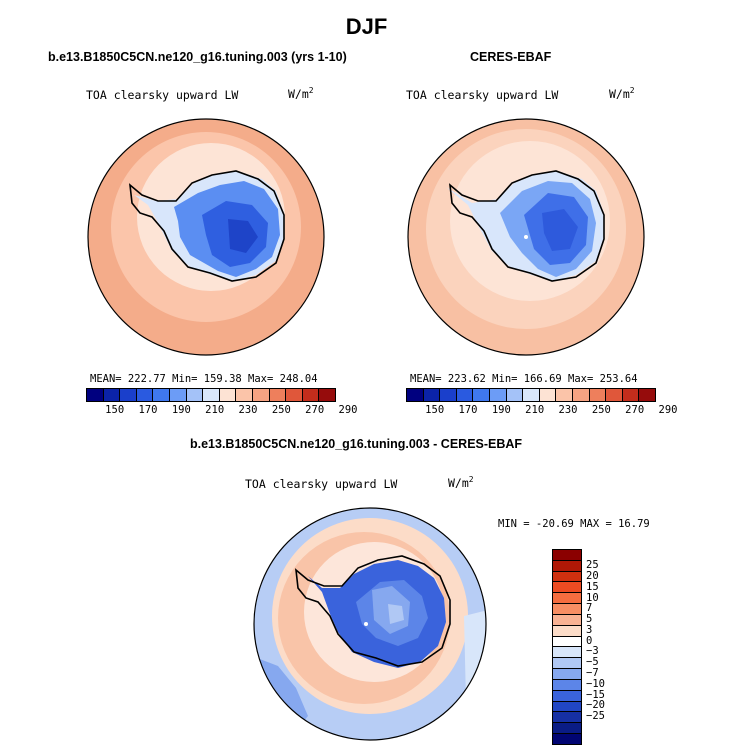 The height and width of the screenshot is (751, 733). I want to click on colorbar-tick-label: −7, so click(592, 672).